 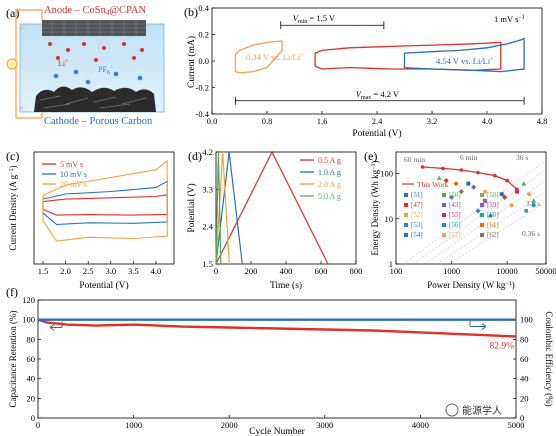 What do you see at coordinates (12, 292) in the screenshot?
I see `panel-label-f: (f)` at bounding box center [12, 292].